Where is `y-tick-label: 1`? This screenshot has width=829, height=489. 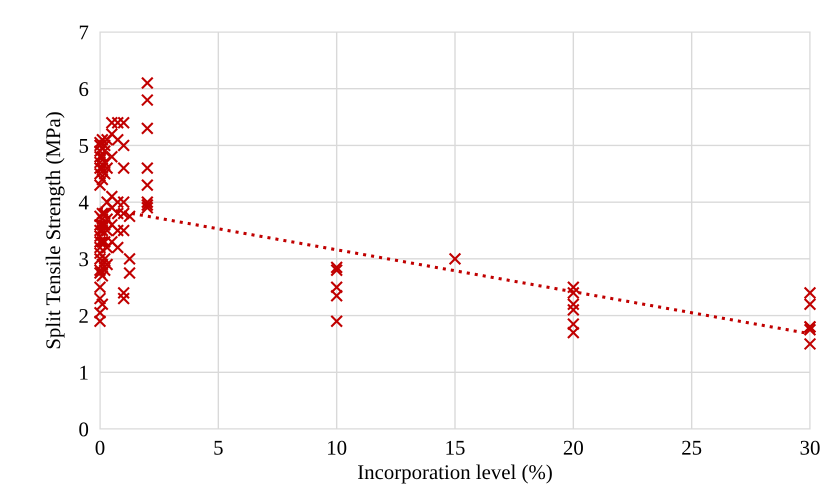 y-tick-label: 1 is located at coordinates (84, 373).